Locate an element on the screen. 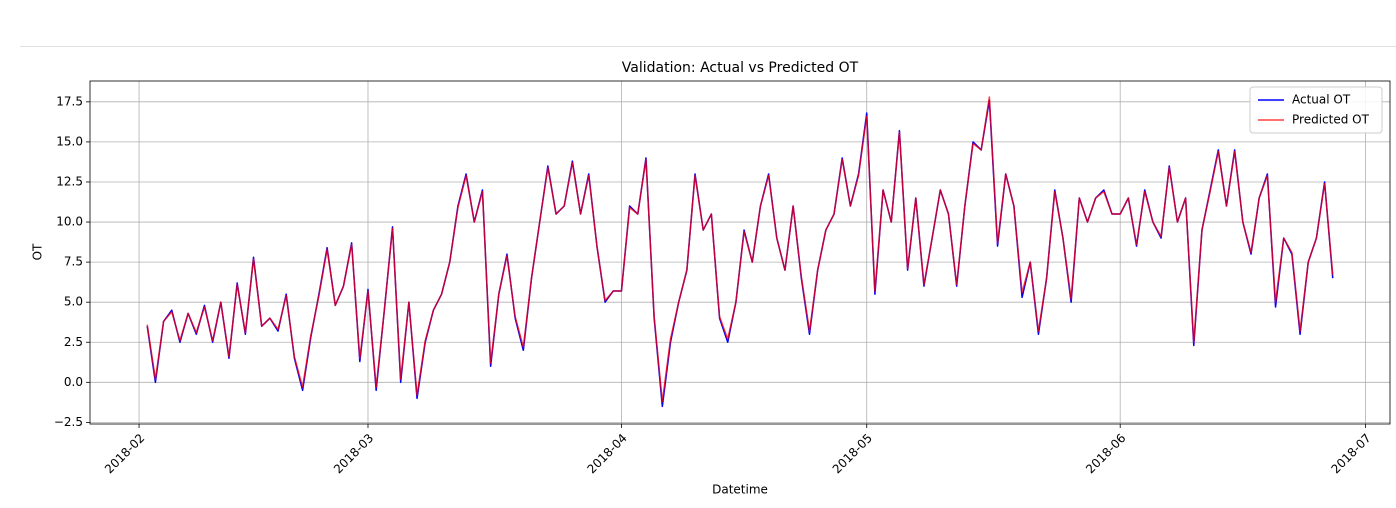 The height and width of the screenshot is (508, 1396). legend-label: Predicted OT is located at coordinates (1331, 120).